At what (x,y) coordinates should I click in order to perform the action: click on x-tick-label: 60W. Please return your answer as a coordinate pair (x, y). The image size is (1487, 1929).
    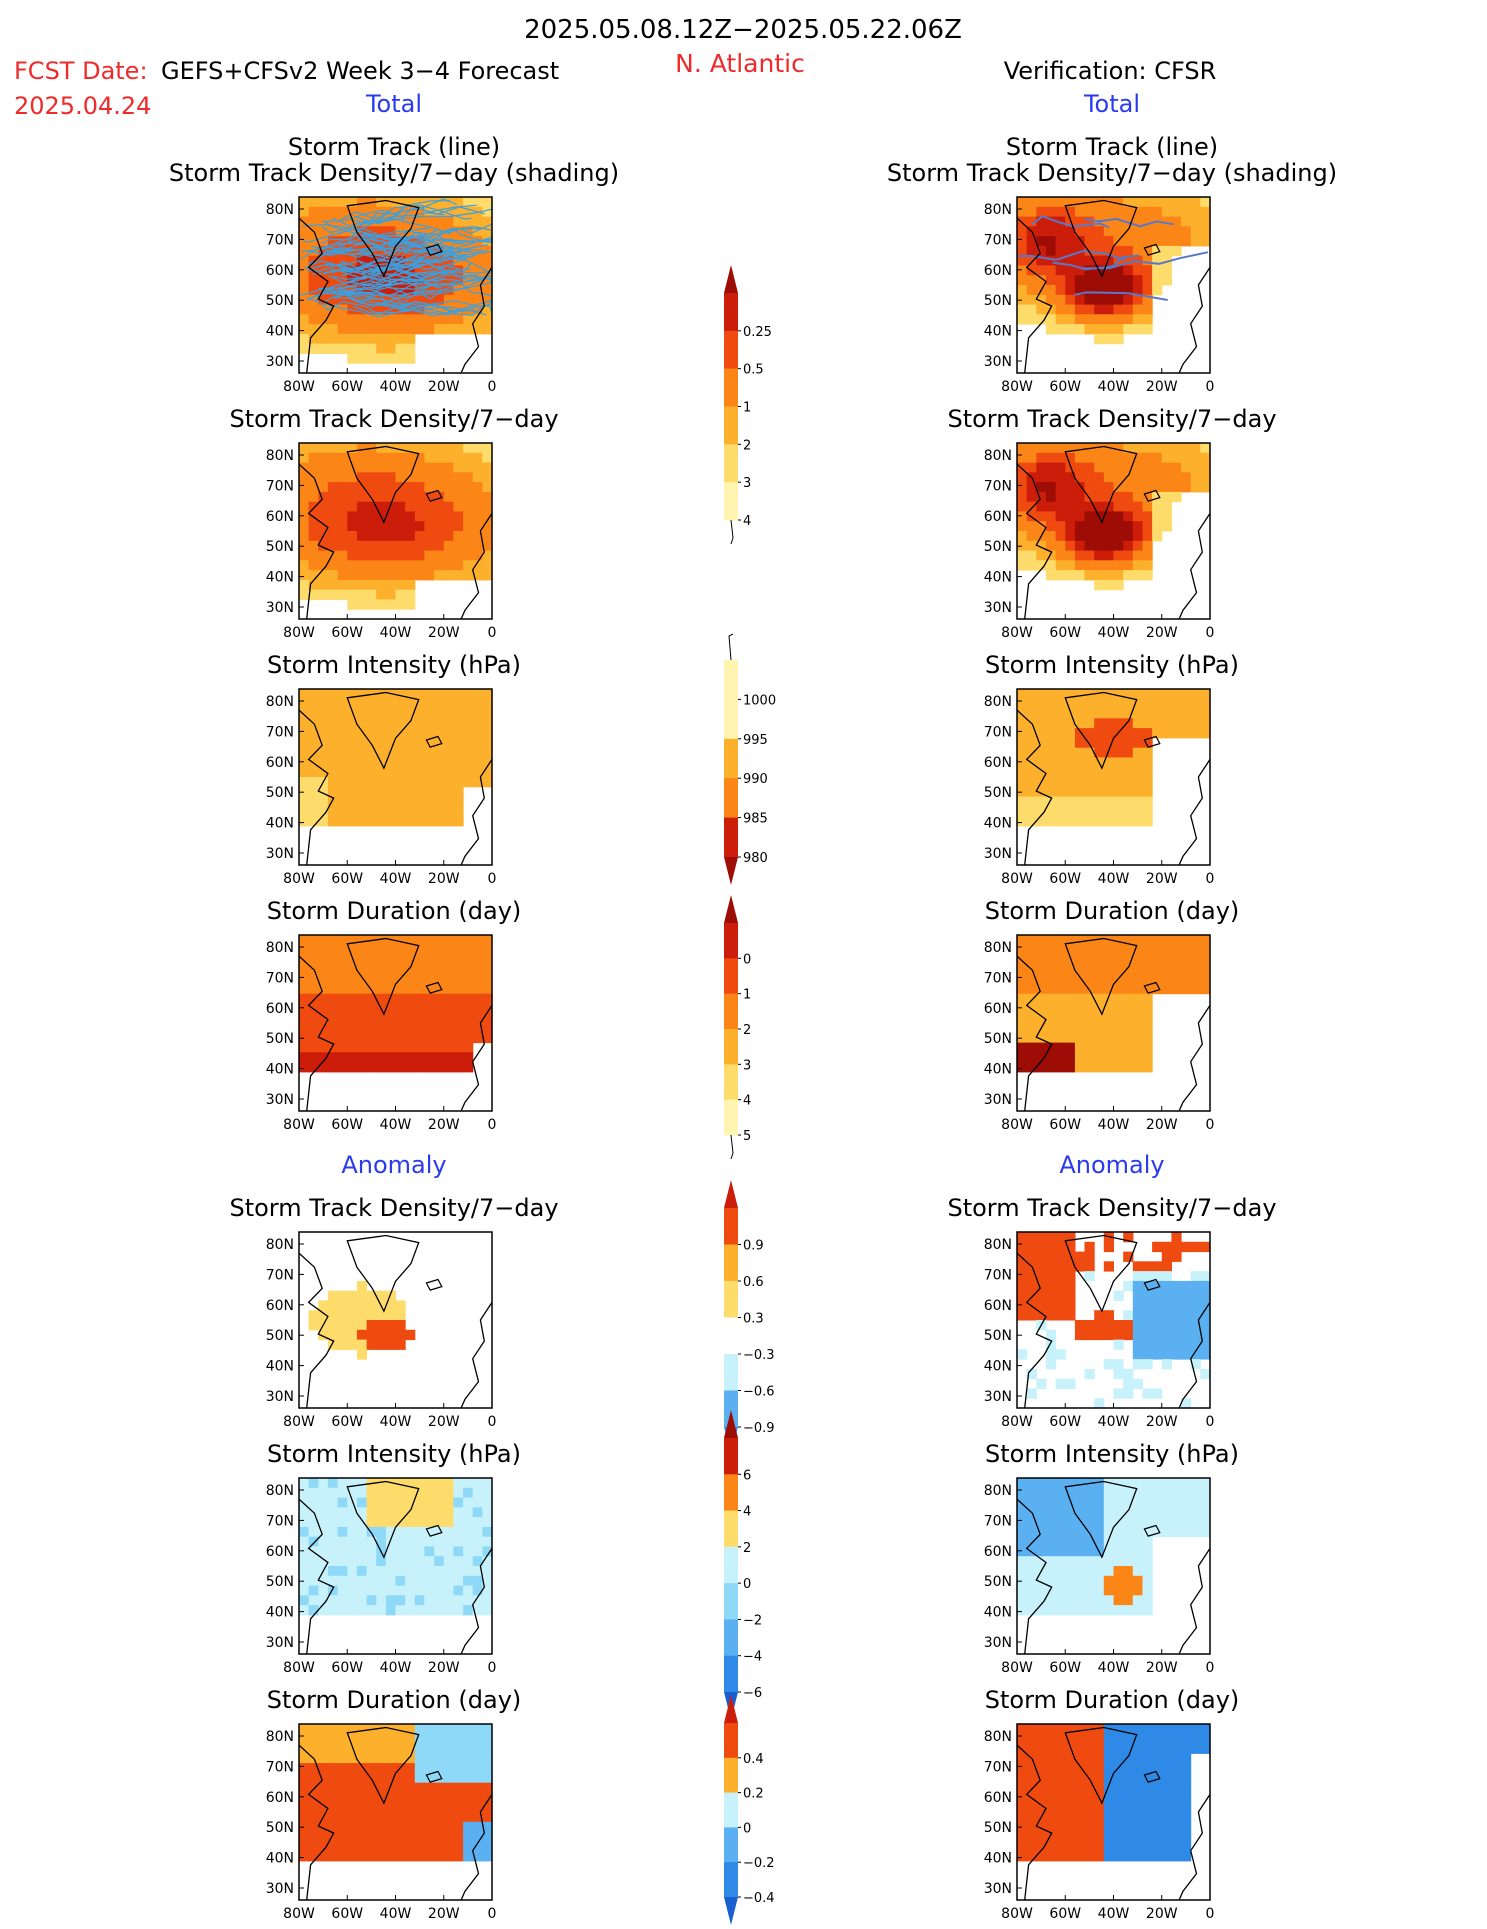
    Looking at the image, I should click on (347, 1125).